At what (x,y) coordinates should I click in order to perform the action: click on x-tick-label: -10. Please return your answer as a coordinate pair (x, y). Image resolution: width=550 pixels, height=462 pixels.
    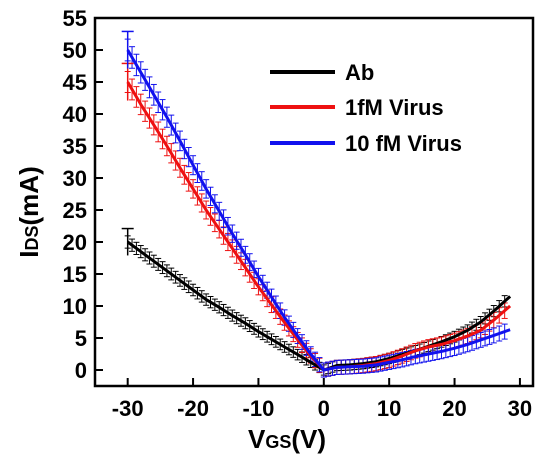
    Looking at the image, I should click on (259, 408).